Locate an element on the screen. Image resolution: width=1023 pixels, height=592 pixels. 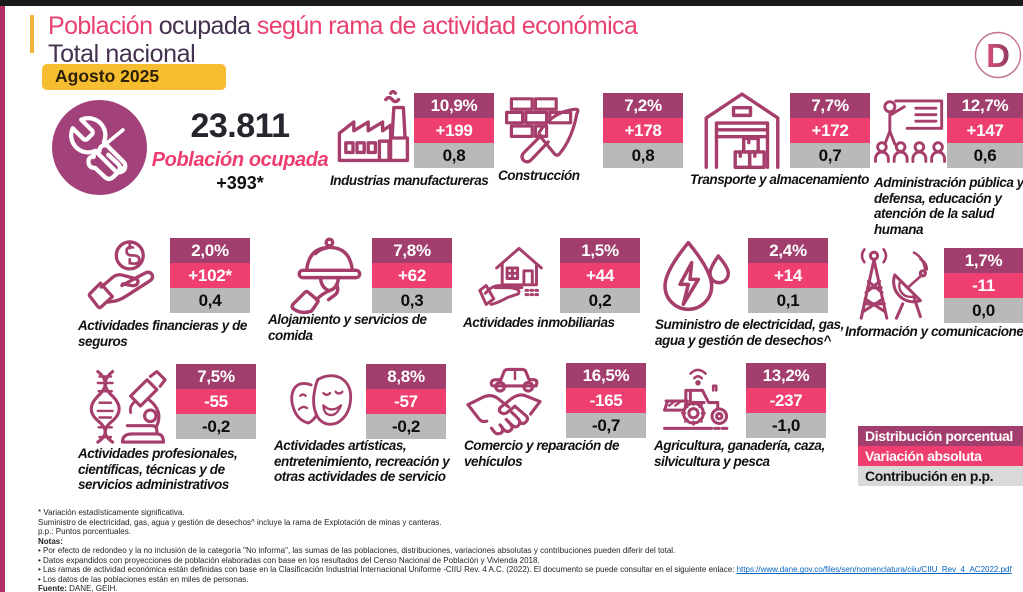
footnote-source: Fuente: DANE, GEIH. is located at coordinates (528, 588).